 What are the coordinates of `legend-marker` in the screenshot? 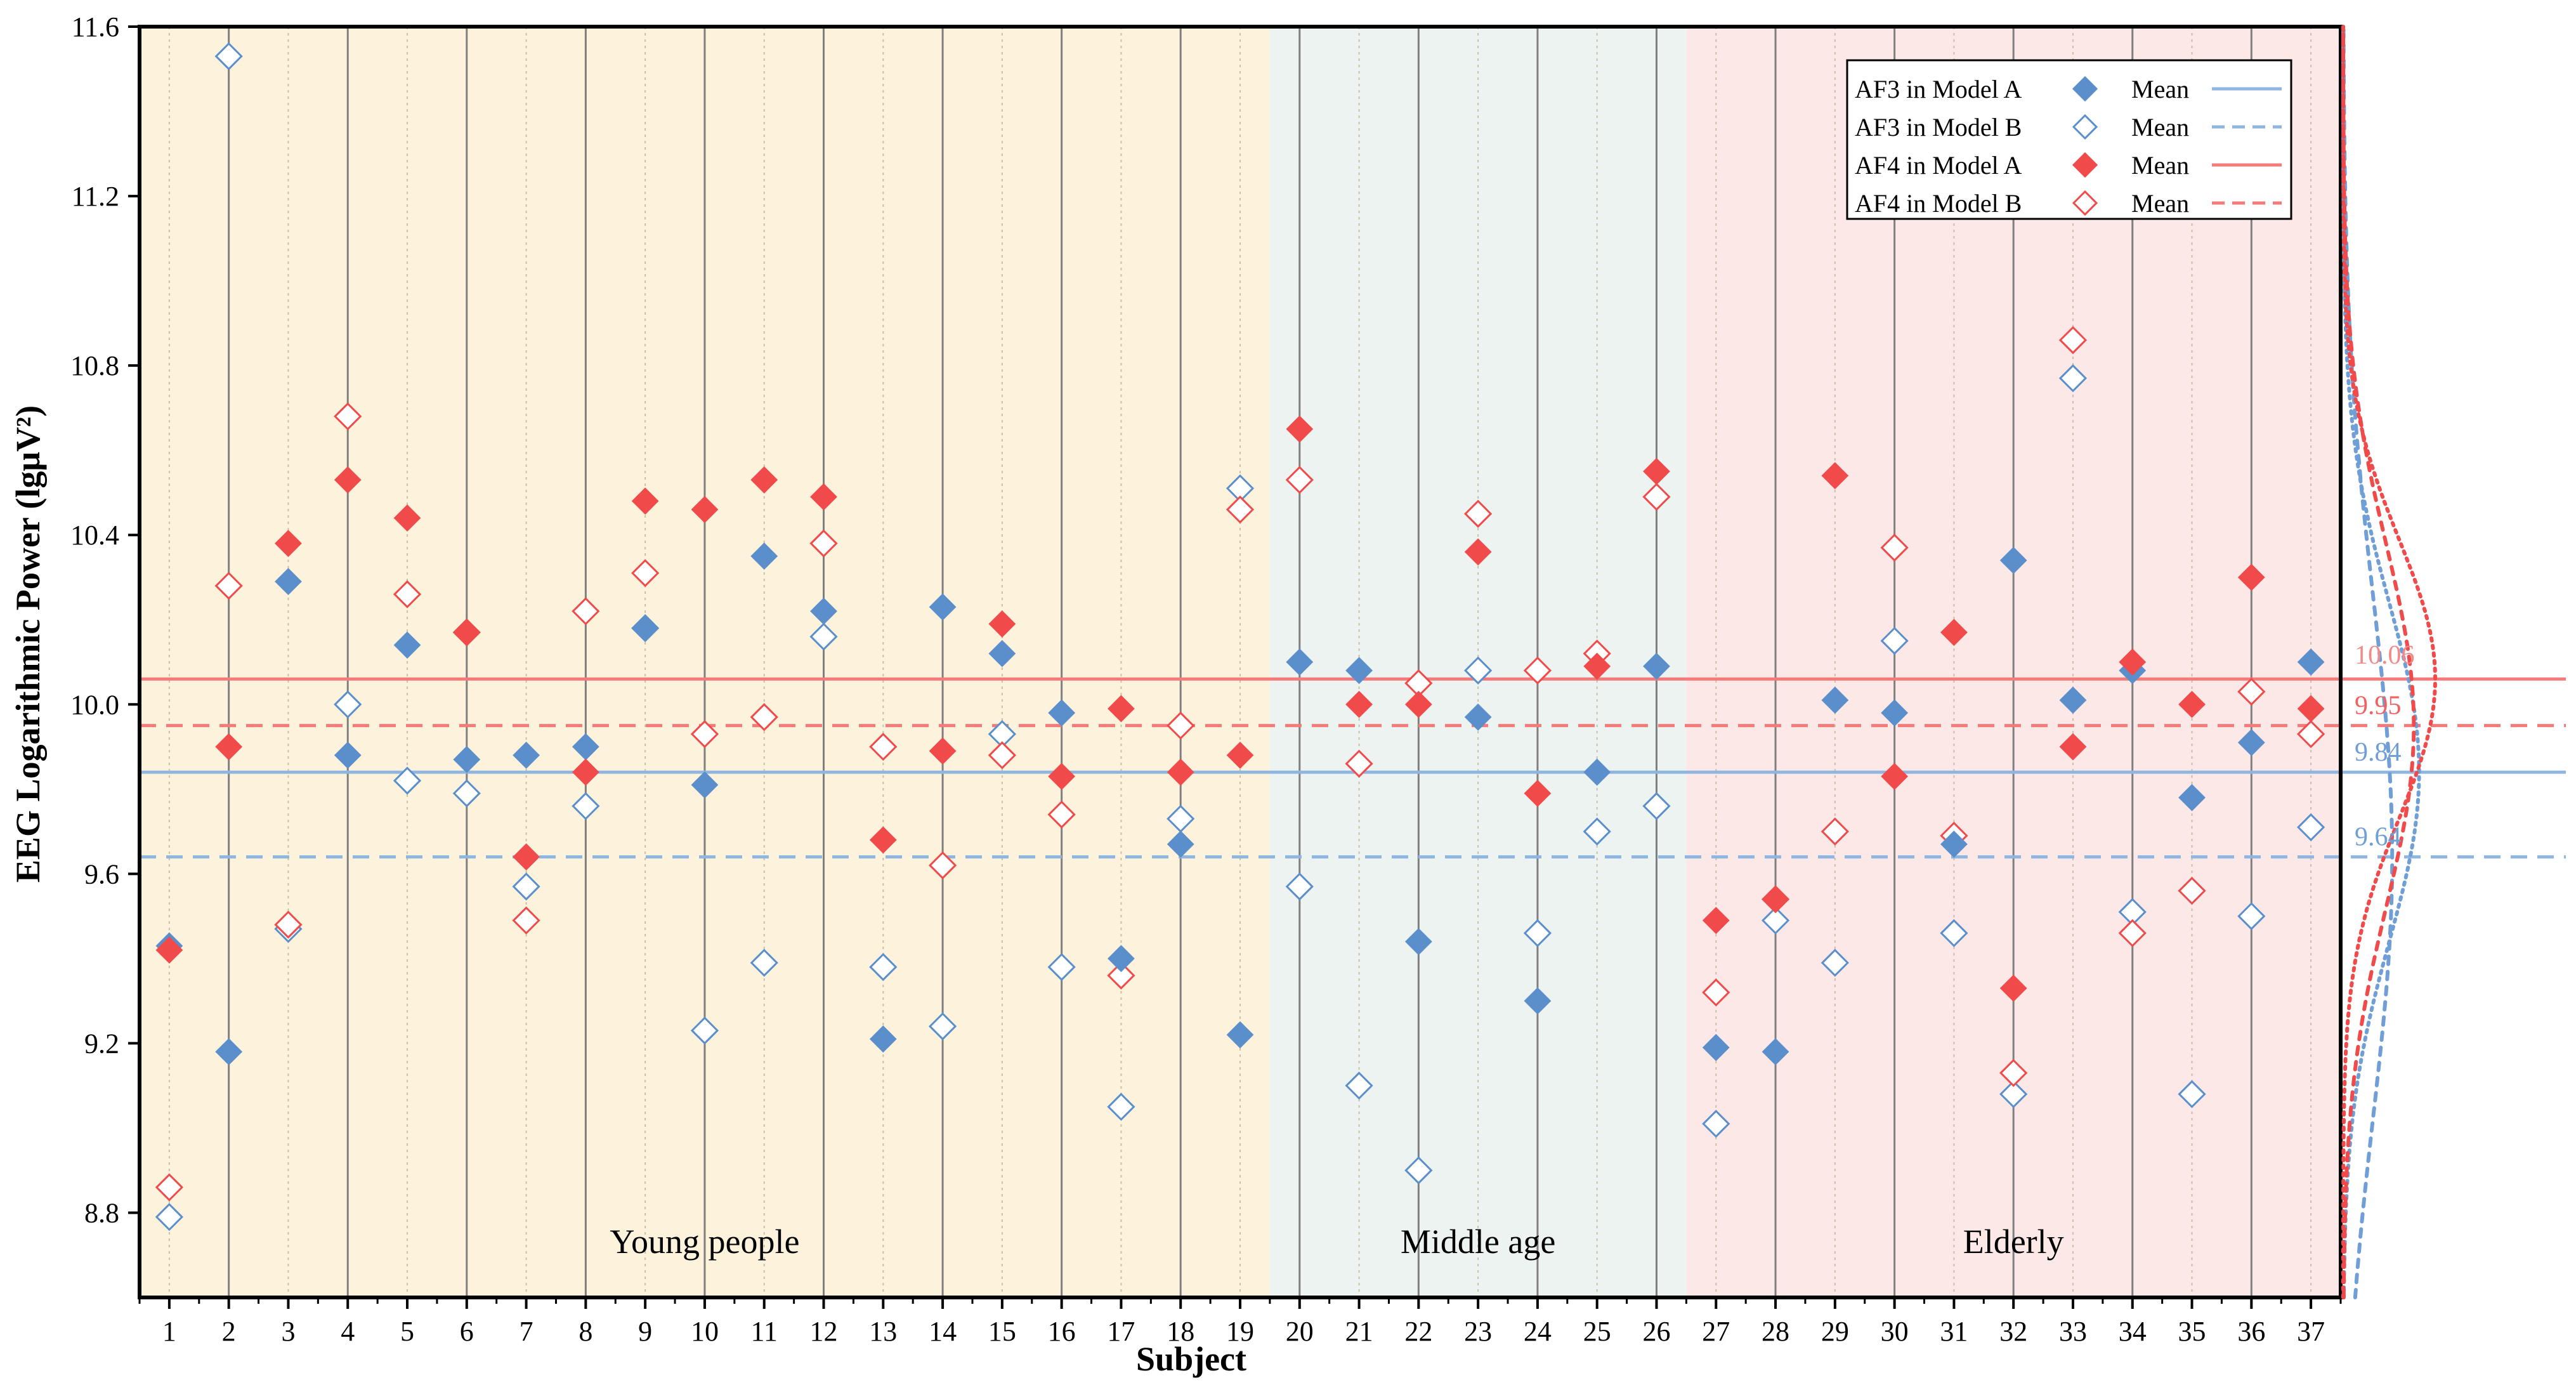 It's located at (2085, 165).